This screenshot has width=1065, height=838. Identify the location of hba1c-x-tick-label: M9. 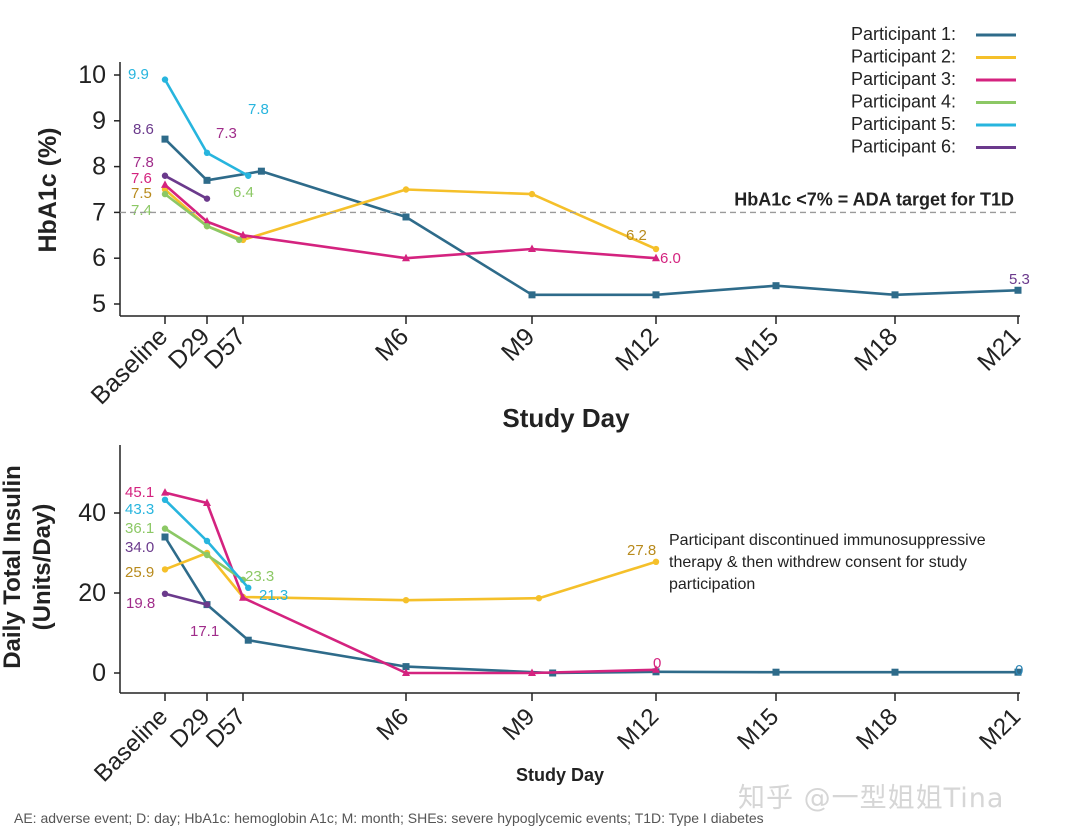
(518, 344).